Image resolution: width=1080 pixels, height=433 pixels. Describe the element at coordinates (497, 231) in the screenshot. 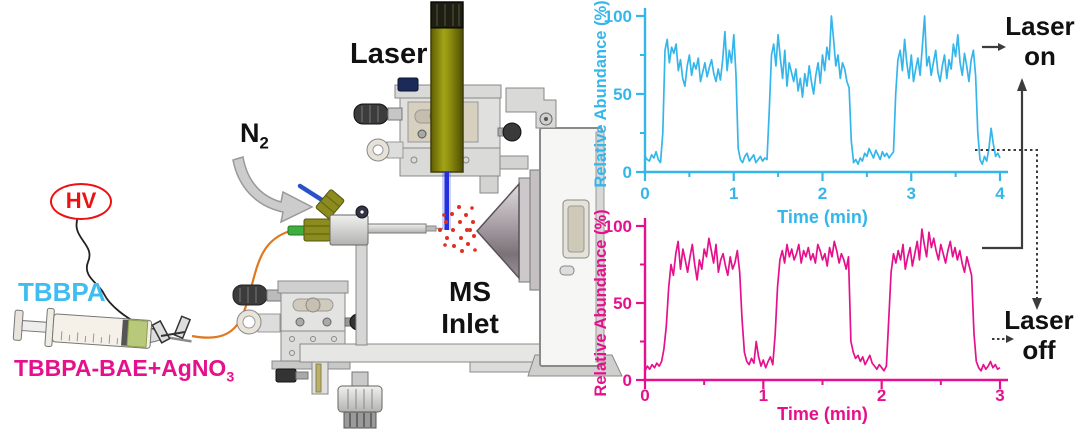

I see `ms-inlet-cone` at that location.